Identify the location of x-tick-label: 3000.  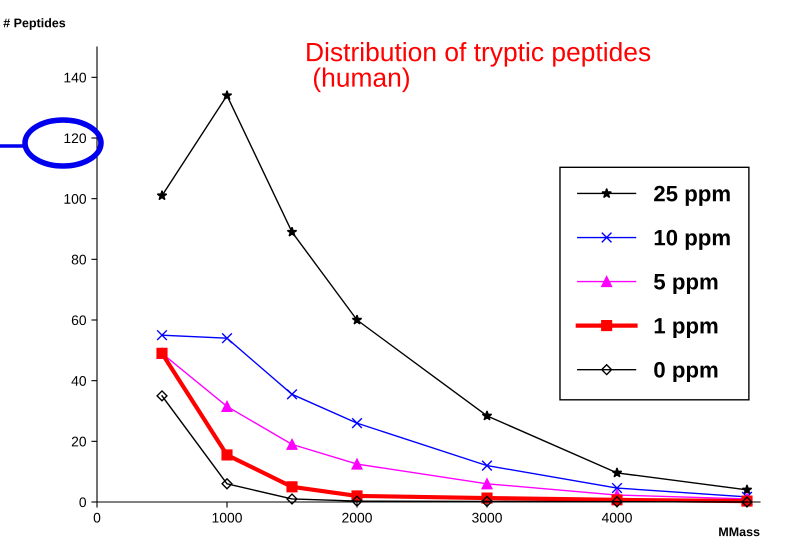
(487, 517).